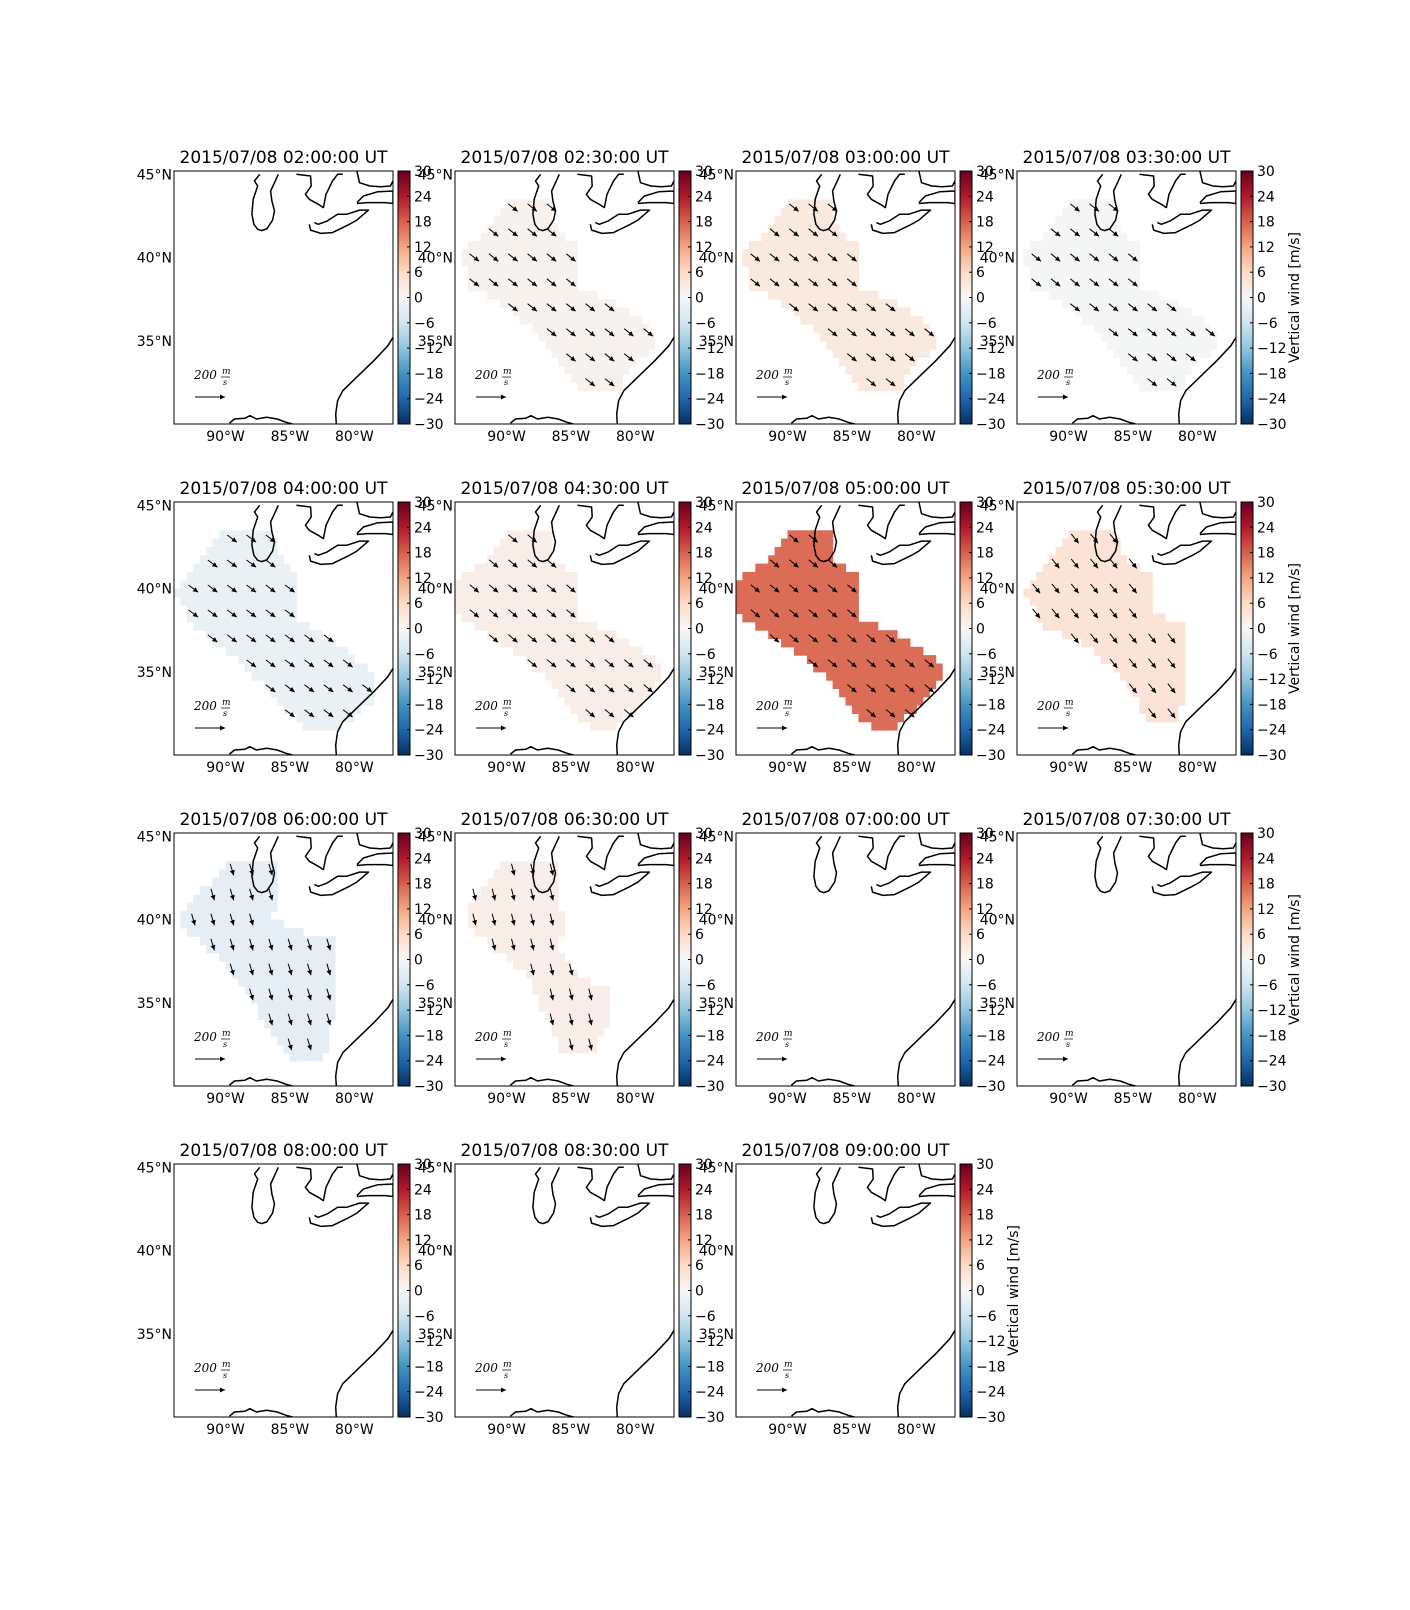 The height and width of the screenshot is (1610, 1410). Describe the element at coordinates (787, 1044) in the screenshot. I see `quiver-key-unit-denominator: s` at that location.